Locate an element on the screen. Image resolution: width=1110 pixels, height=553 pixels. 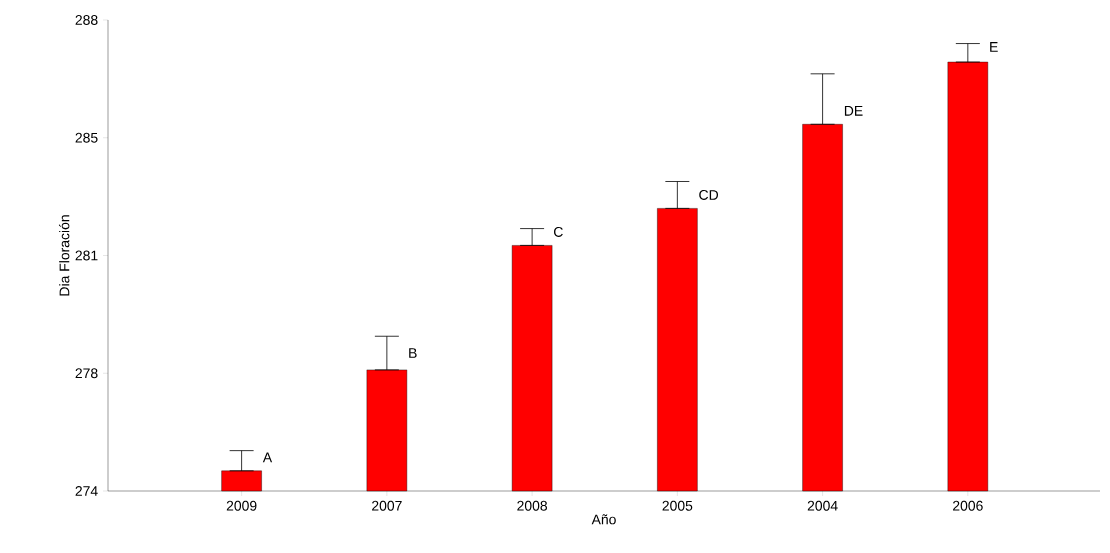
y-tick-label: 288 is located at coordinates (86, 20).